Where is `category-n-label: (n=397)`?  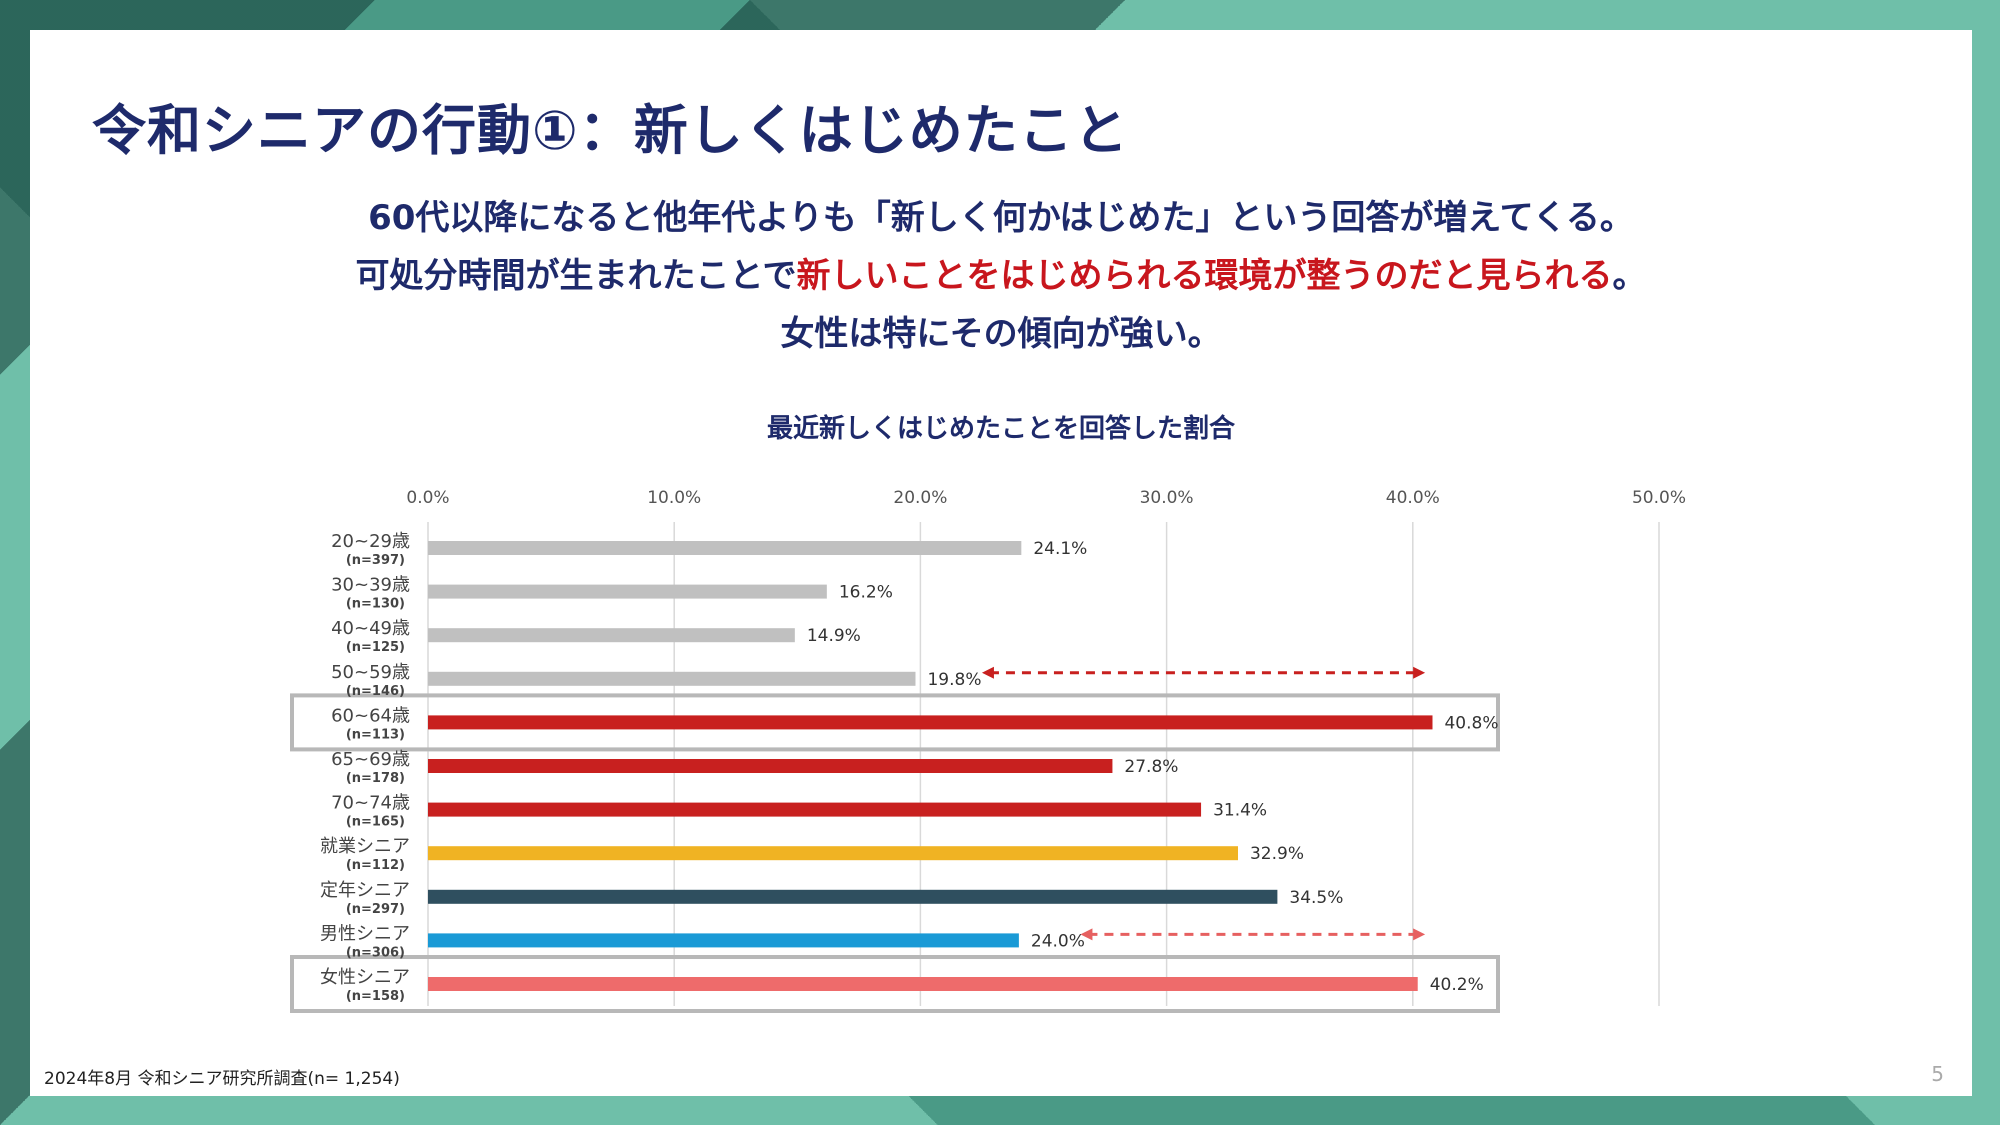
category-n-label: (n=397) is located at coordinates (375, 560).